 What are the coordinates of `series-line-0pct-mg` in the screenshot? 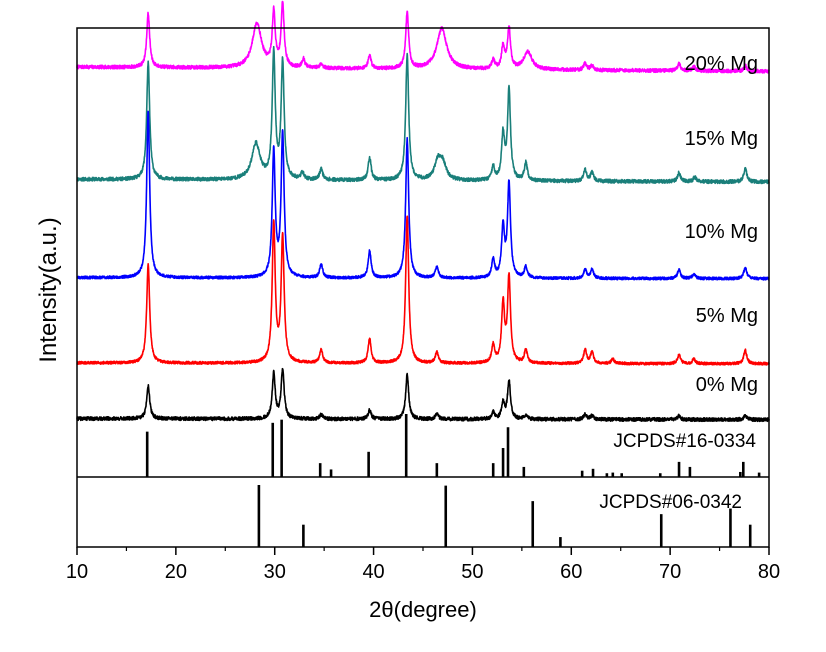 It's located at (423, 395).